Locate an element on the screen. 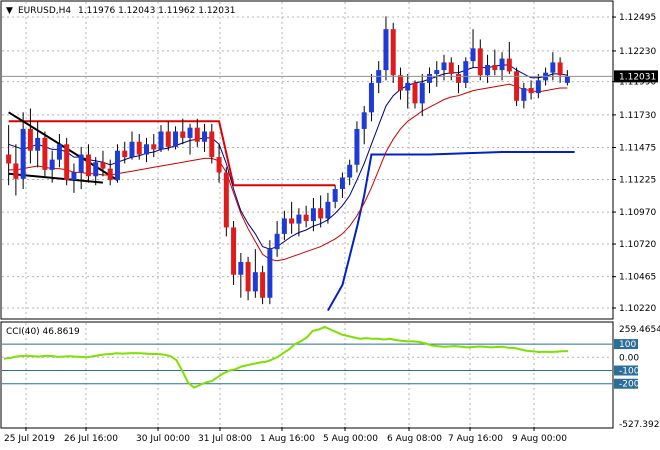 The image size is (660, 450). trendline is located at coordinates (63, 146).